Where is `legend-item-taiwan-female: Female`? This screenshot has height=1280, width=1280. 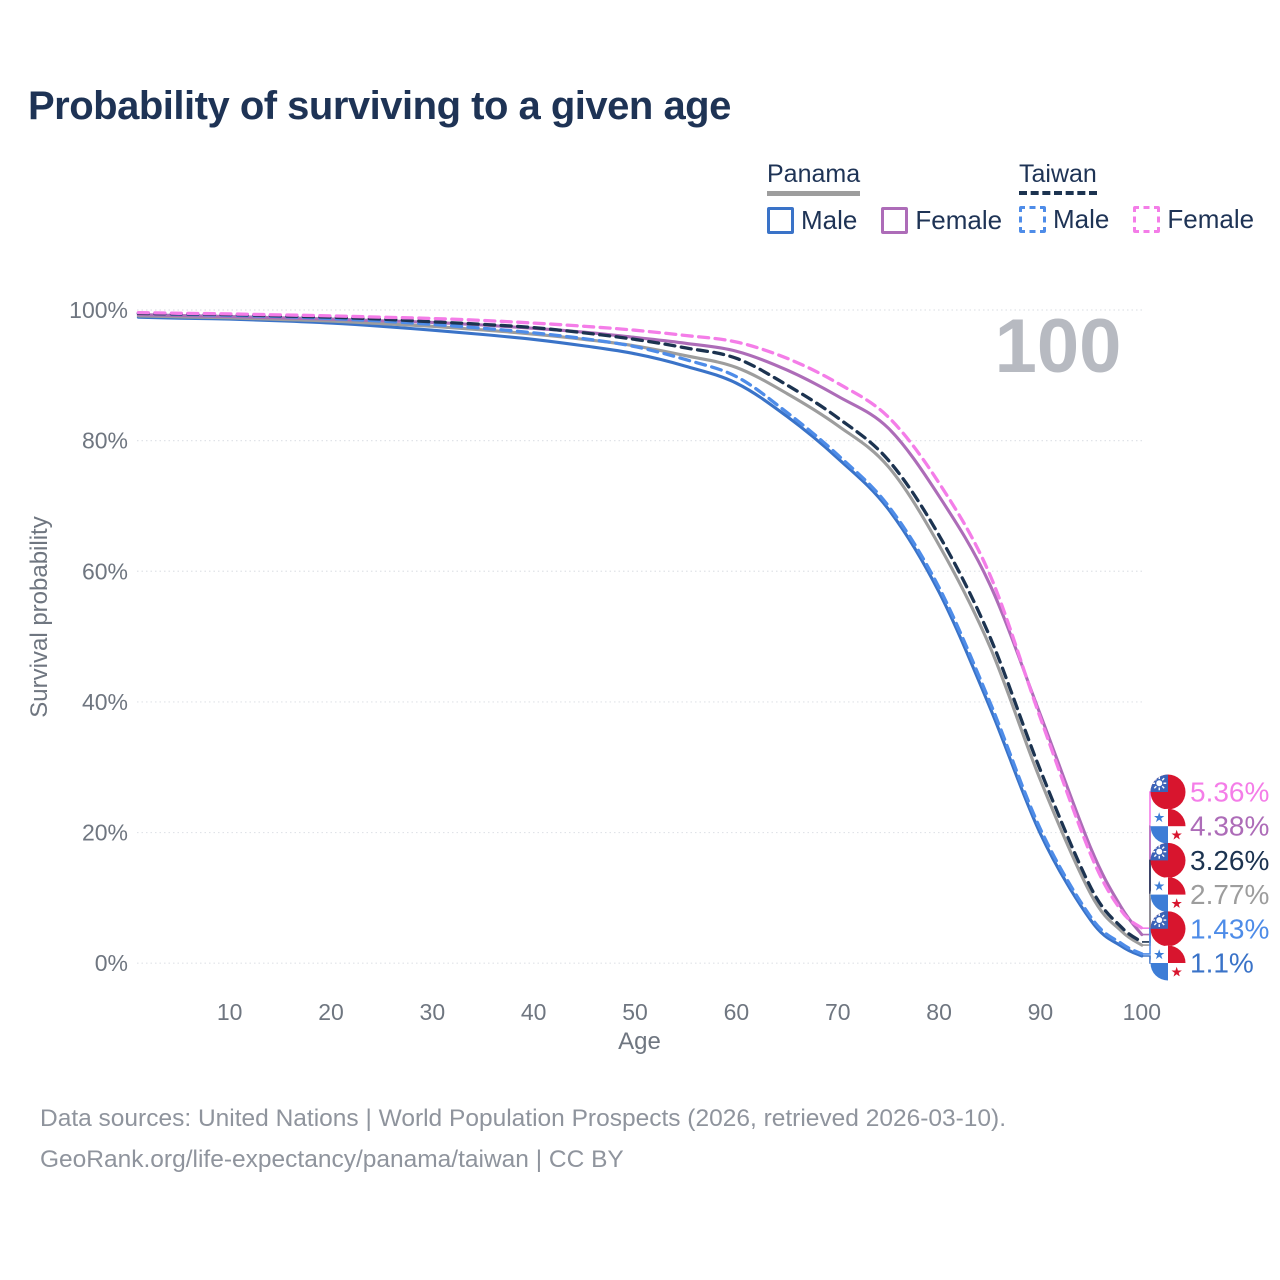 legend-item-taiwan-female: Female is located at coordinates (1193, 219).